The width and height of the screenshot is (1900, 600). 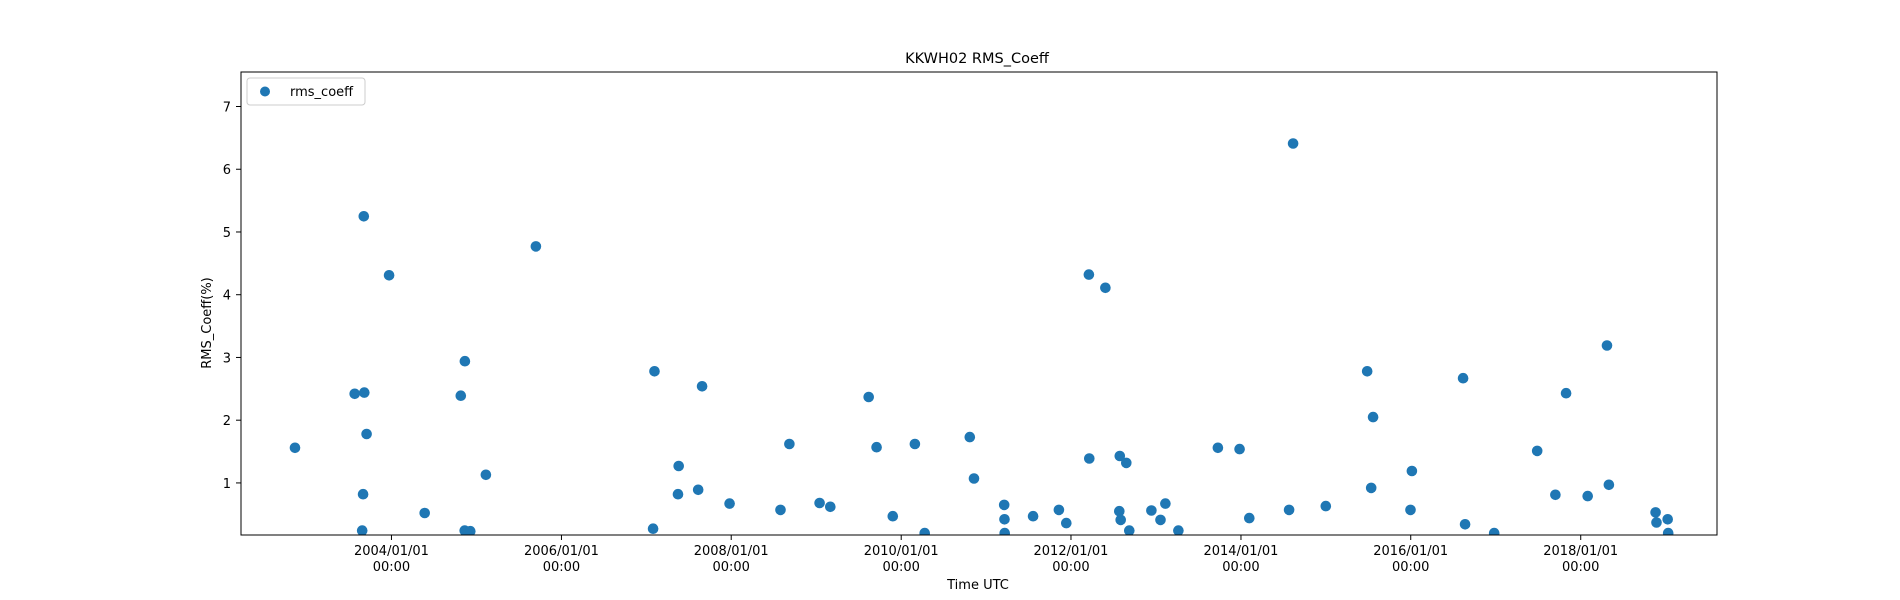 What do you see at coordinates (977, 59) in the screenshot?
I see `chart-title: KKWH02 RMS_Coeff` at bounding box center [977, 59].